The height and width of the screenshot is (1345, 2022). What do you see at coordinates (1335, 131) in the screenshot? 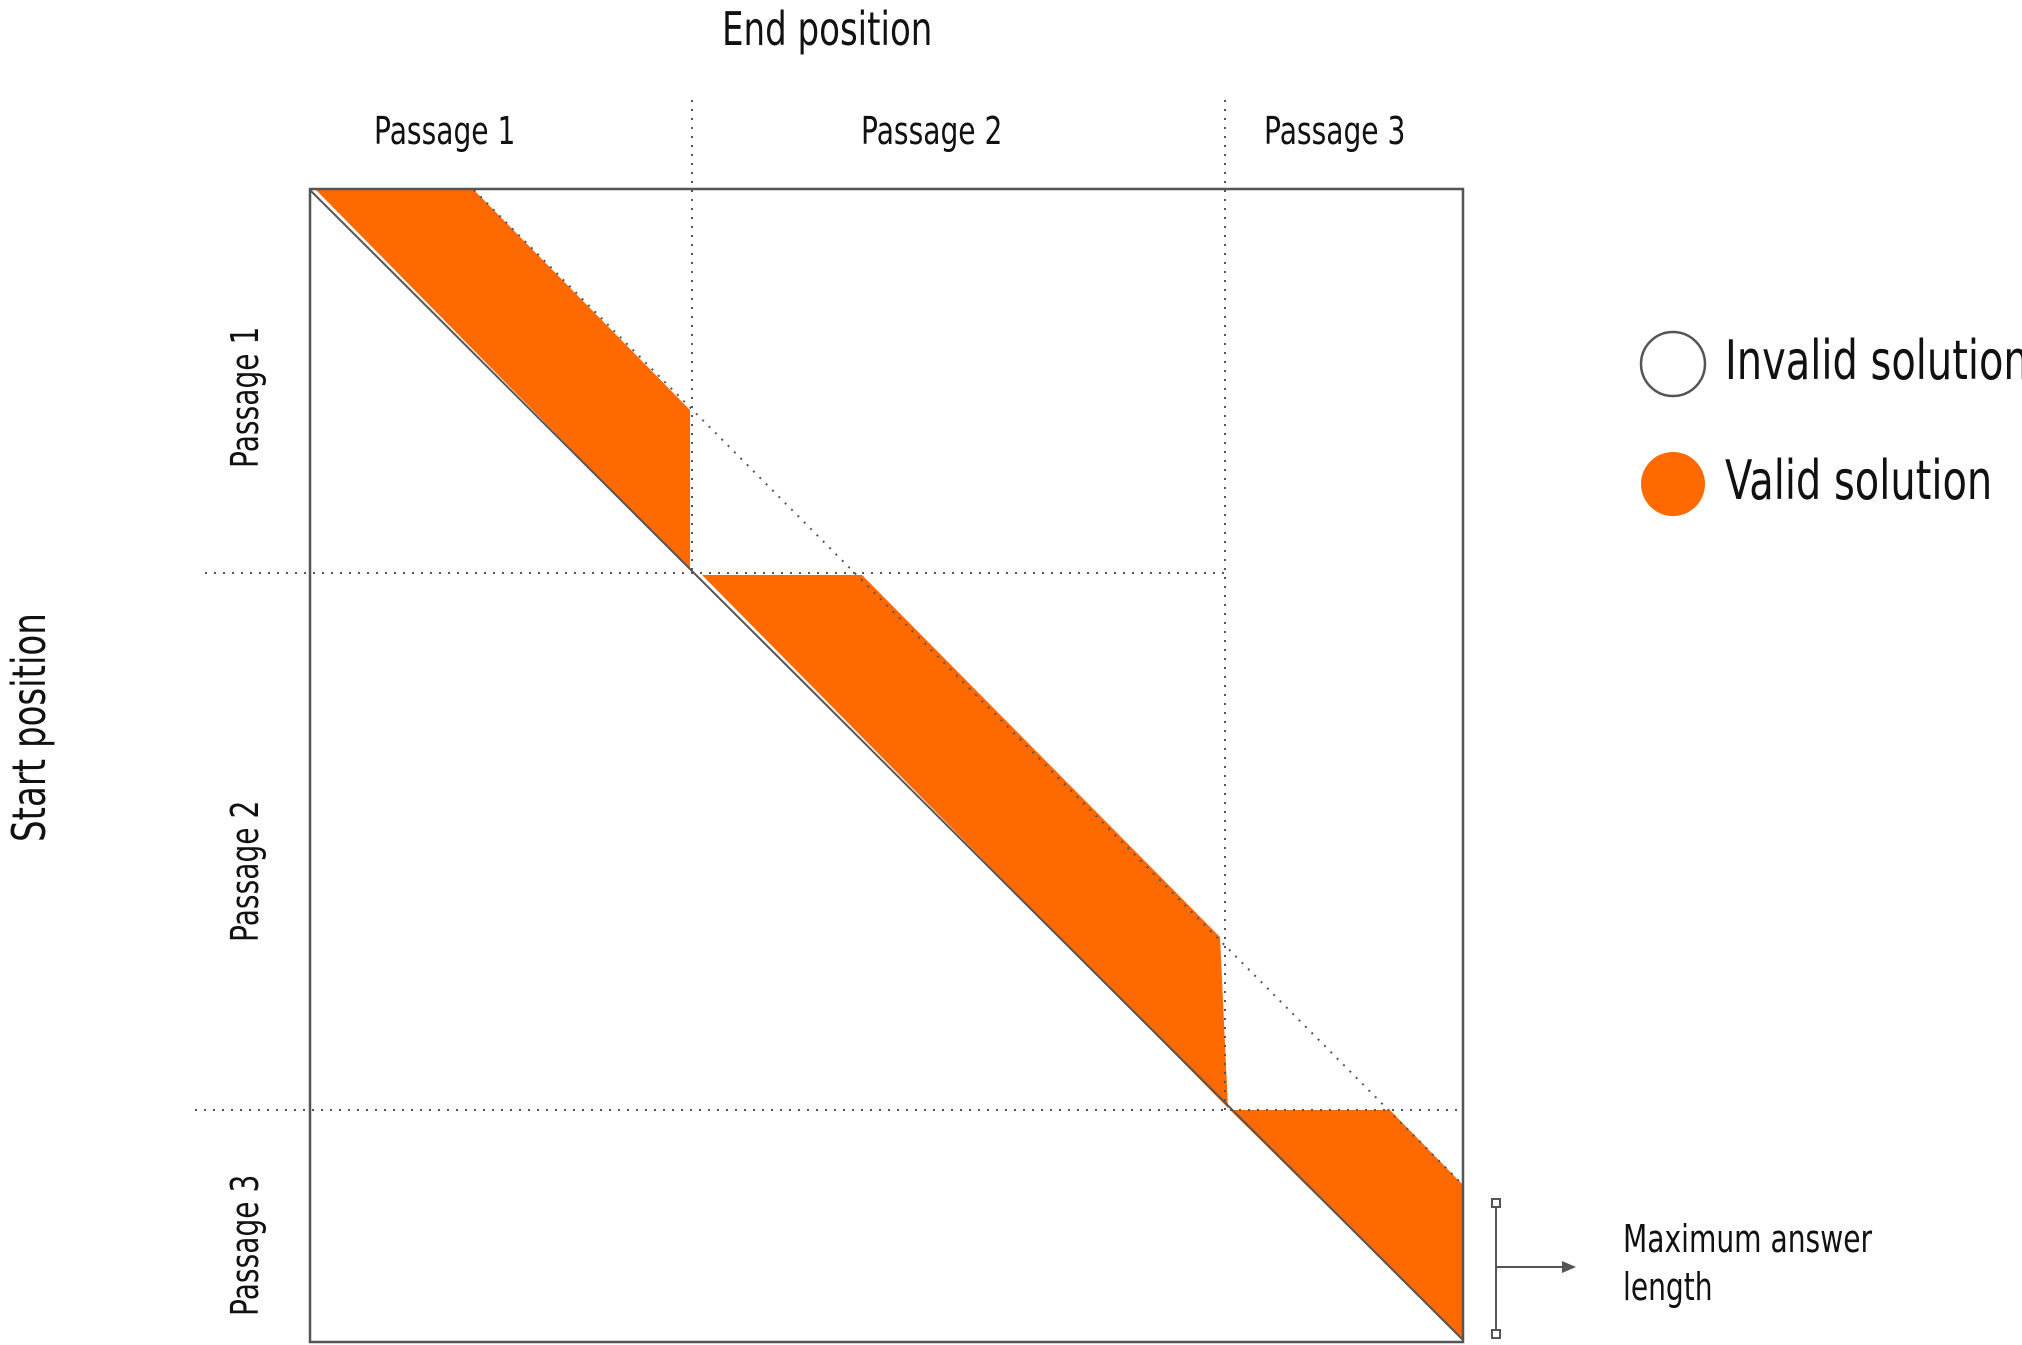
I see `column-label-passage-3: Passage 3` at bounding box center [1335, 131].